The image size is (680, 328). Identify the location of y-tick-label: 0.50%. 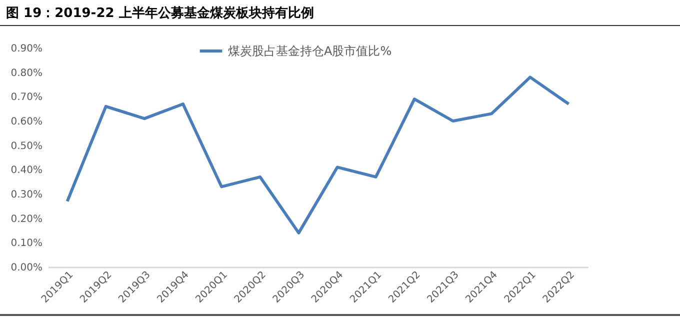
(26, 146).